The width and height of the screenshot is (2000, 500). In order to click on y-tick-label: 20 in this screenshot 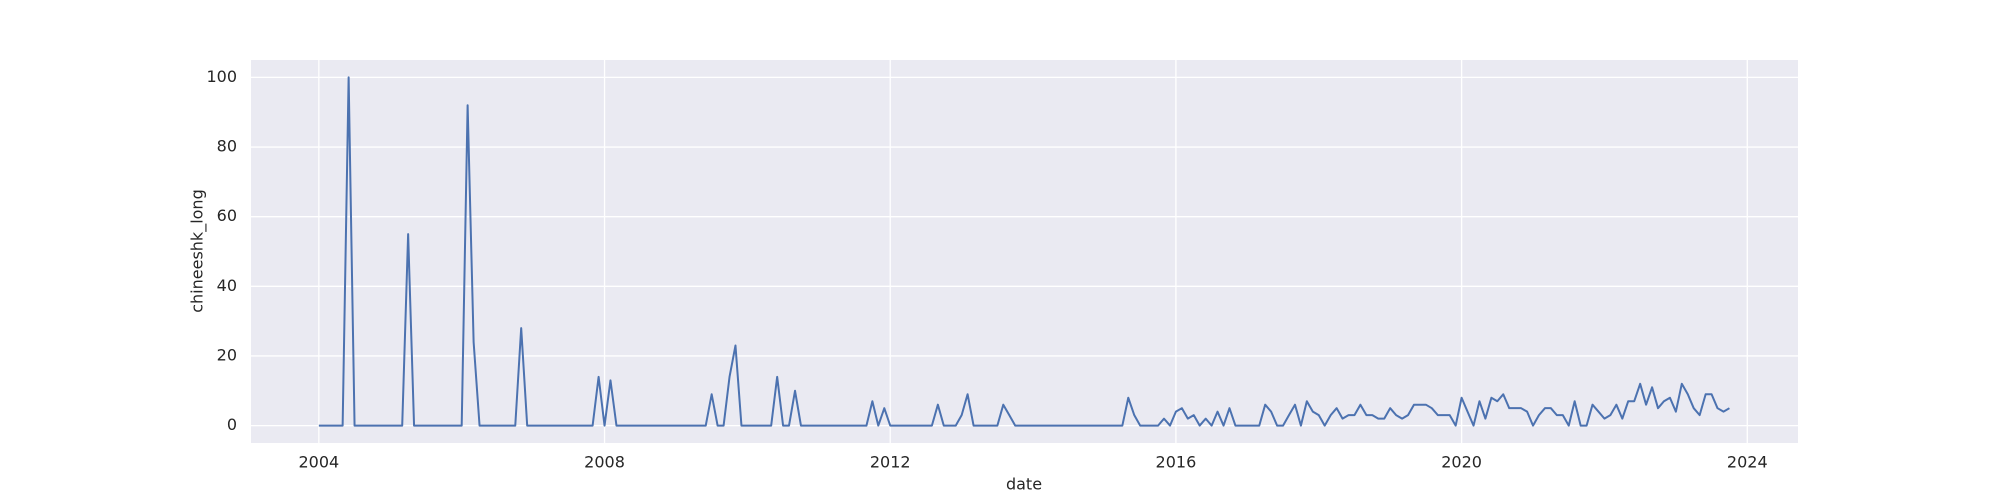, I will do `click(227, 354)`.